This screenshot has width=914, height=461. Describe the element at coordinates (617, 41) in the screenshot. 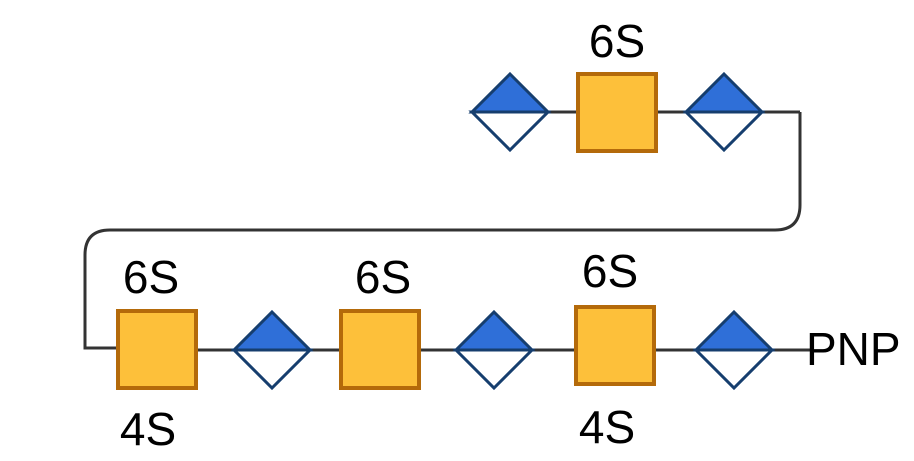

I see `label-top-square-6S: 6S` at that location.